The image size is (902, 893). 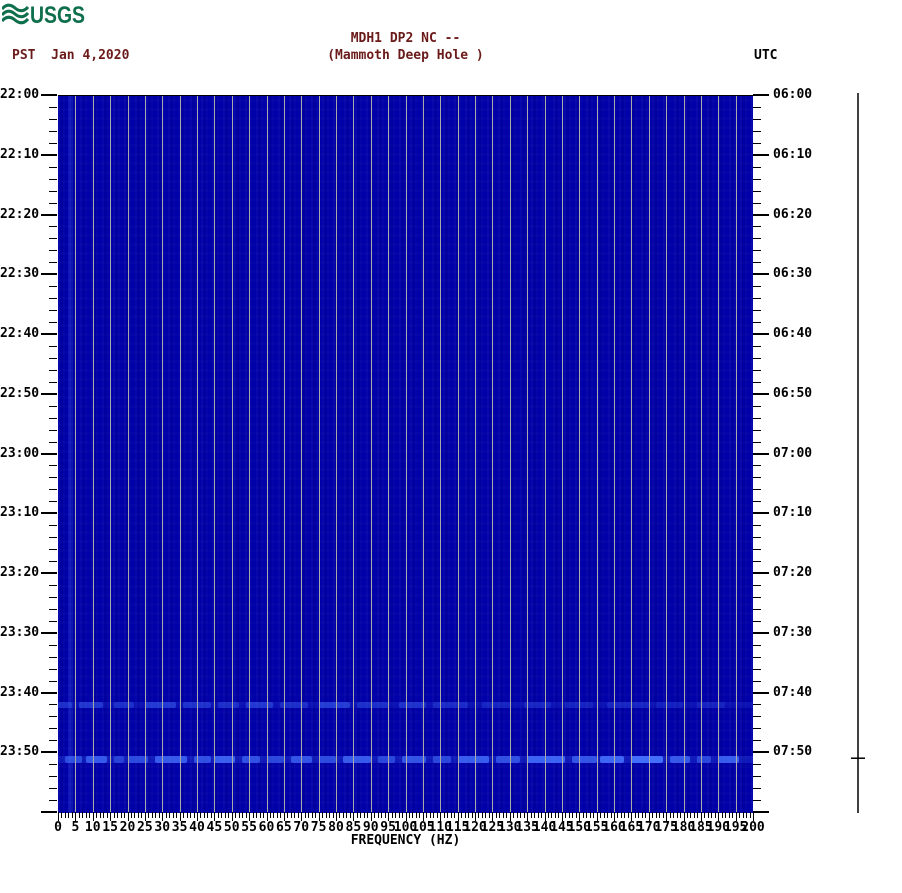 I want to click on freq-tick-label: 110, so click(x=440, y=827).